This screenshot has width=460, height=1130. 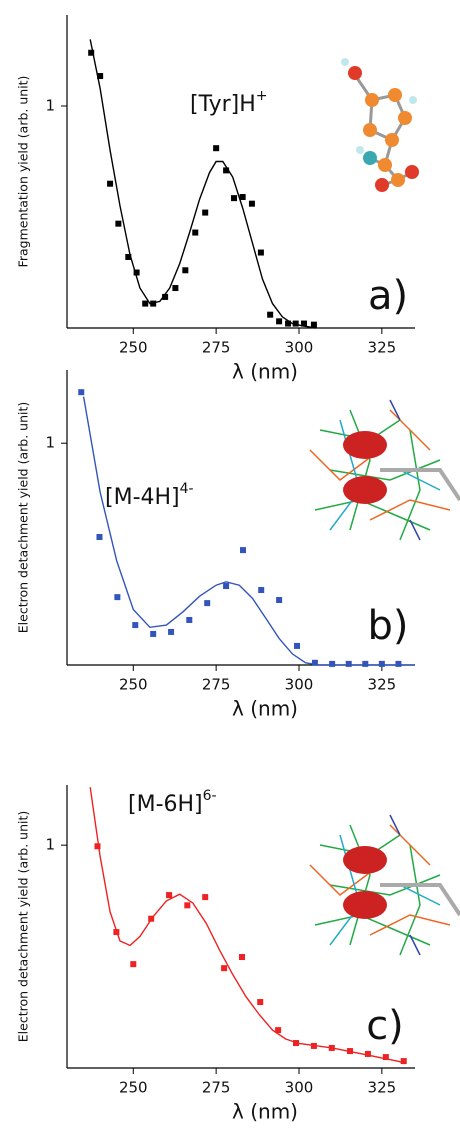 I want to click on annotation-text: [Tyr]H, so click(x=223, y=104).